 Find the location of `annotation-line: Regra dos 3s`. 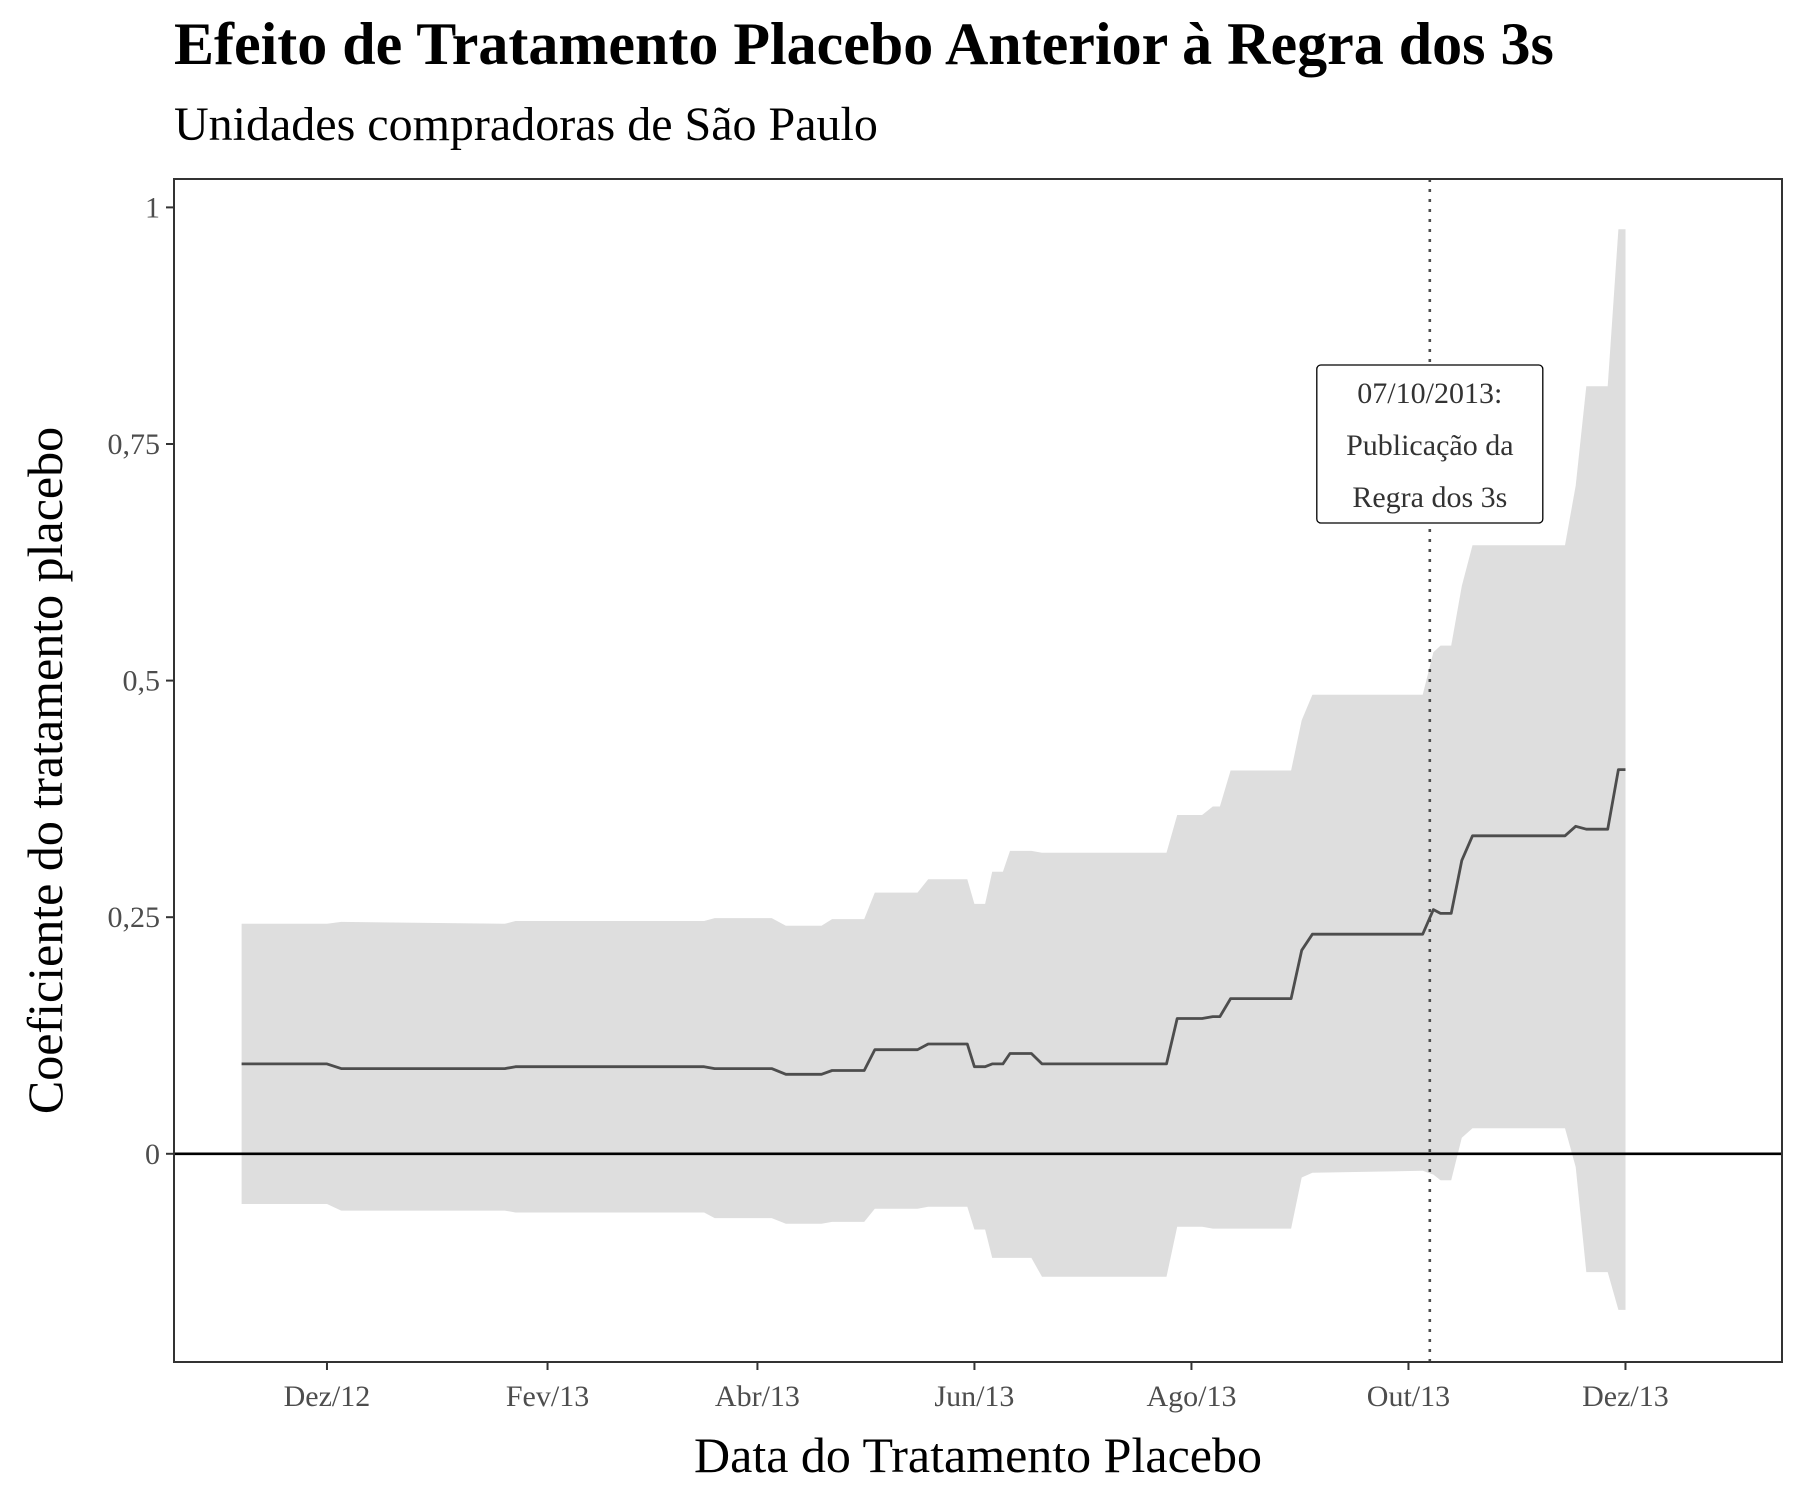

annotation-line: Regra dos 3s is located at coordinates (1429, 497).